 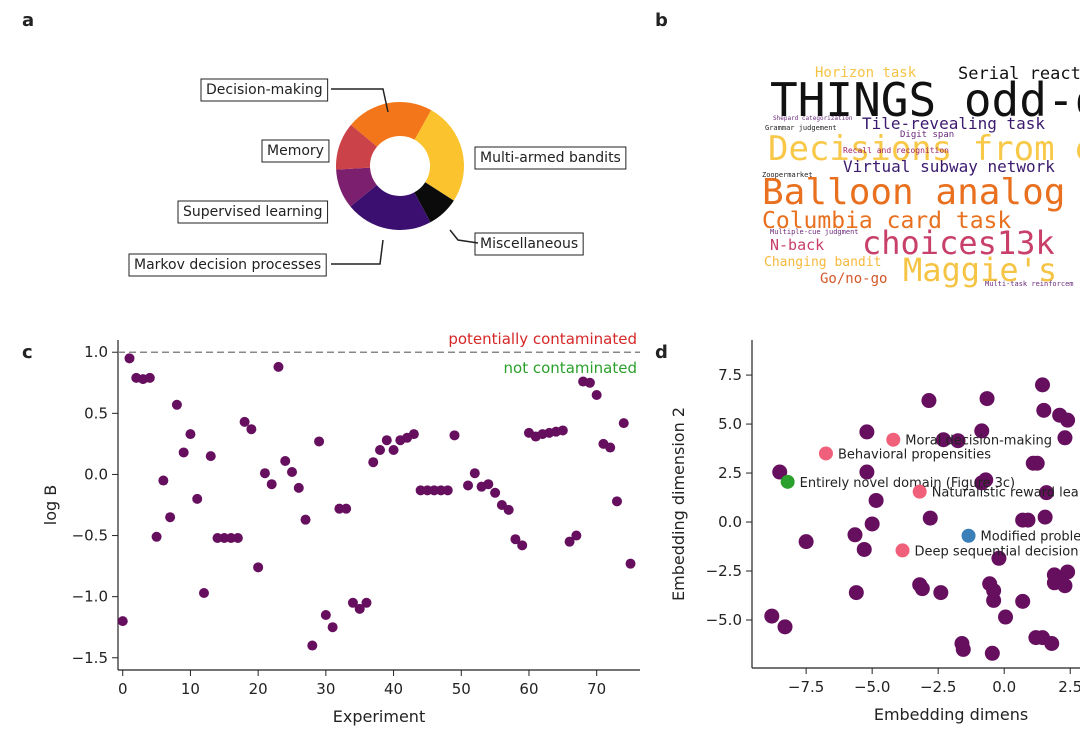 What do you see at coordinates (921, 192) in the screenshot?
I see `word: Balloon analog r` at bounding box center [921, 192].